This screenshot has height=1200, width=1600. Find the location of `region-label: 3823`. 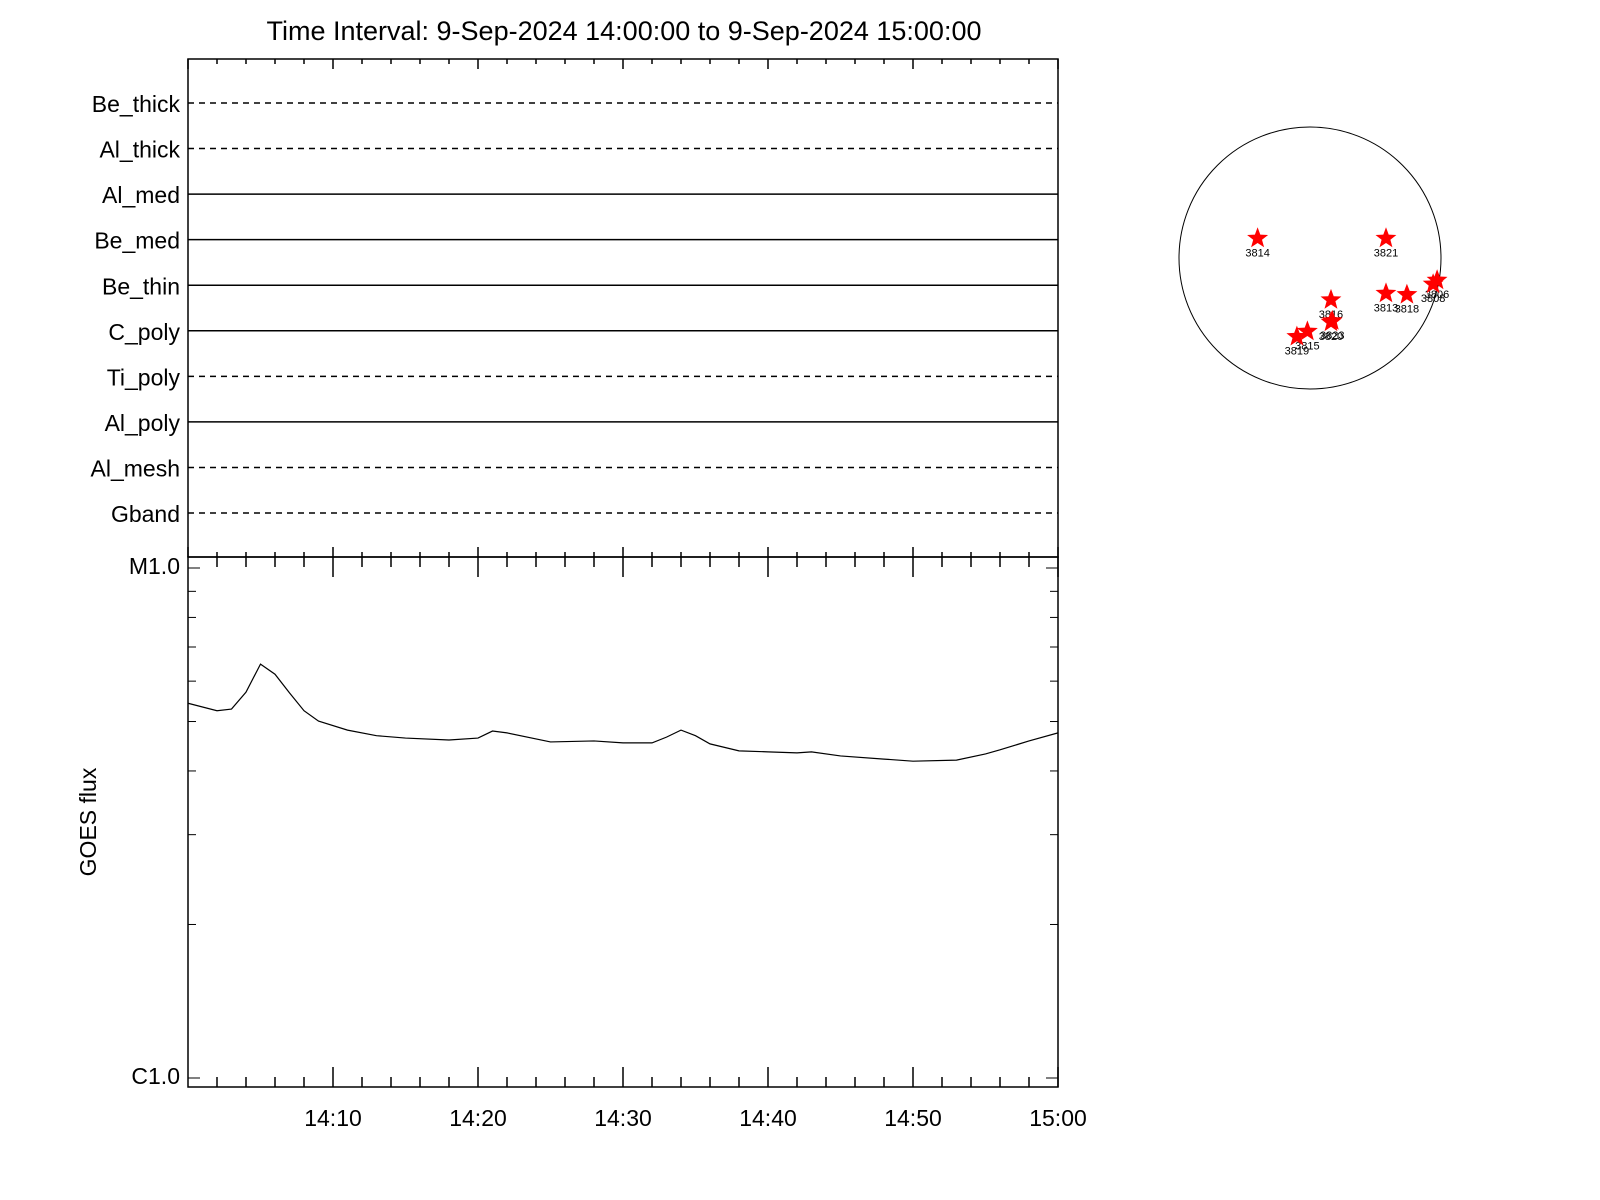

region-label: 3823 is located at coordinates (1332, 336).